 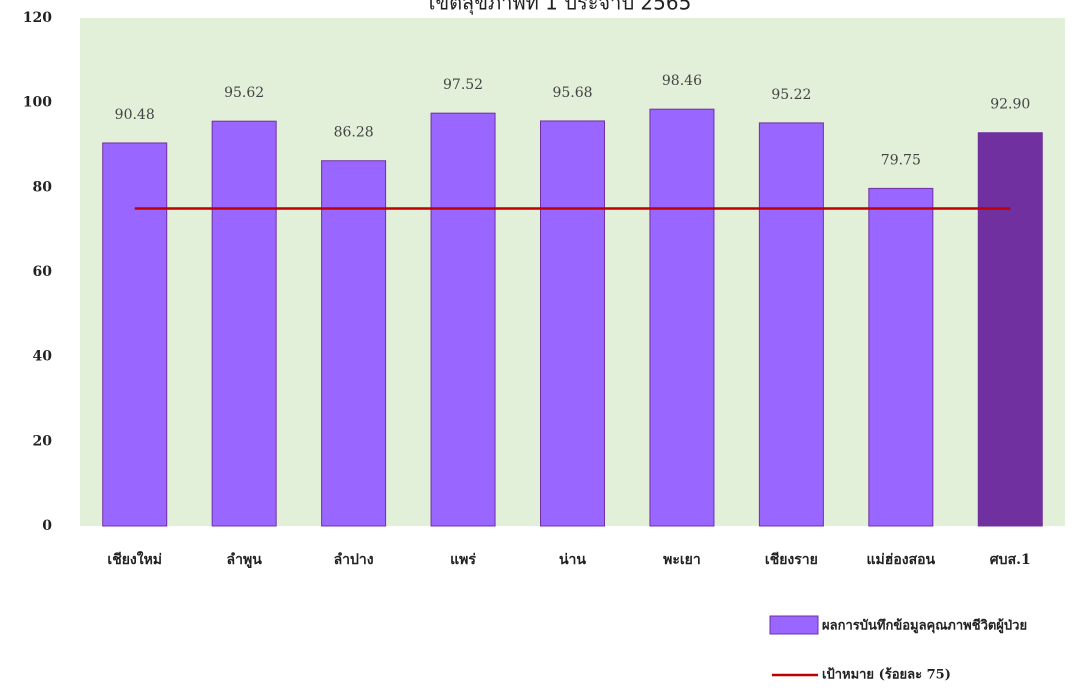 I want to click on x-tick-label: แพร่, so click(x=463, y=560).